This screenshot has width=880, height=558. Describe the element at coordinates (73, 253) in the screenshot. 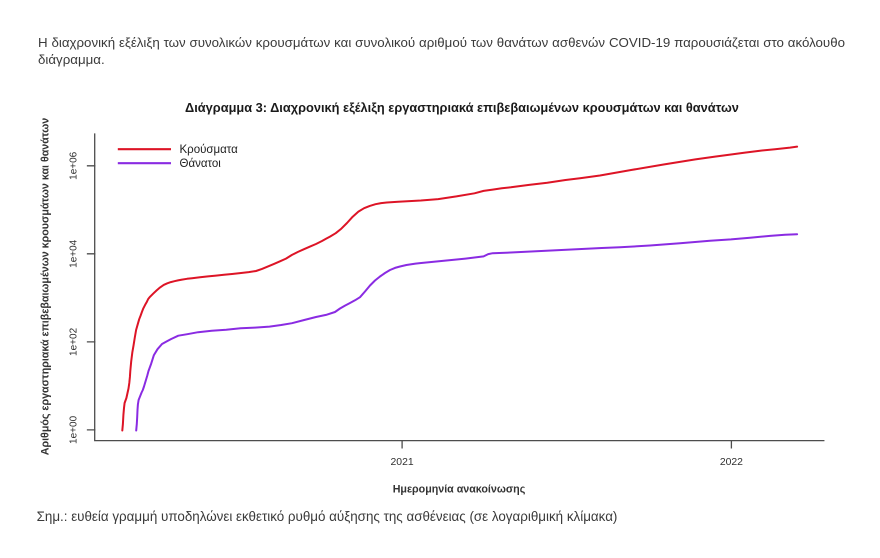

I see `svg-text: 1e+04` at that location.